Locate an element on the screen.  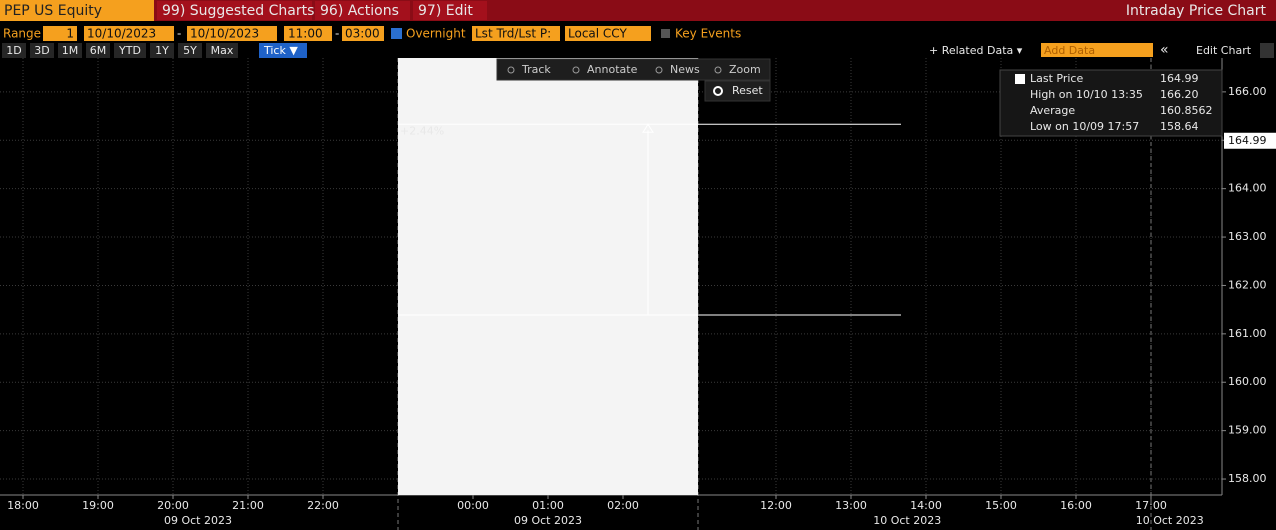
x-tick-label: 18:00 is located at coordinates (23, 505).